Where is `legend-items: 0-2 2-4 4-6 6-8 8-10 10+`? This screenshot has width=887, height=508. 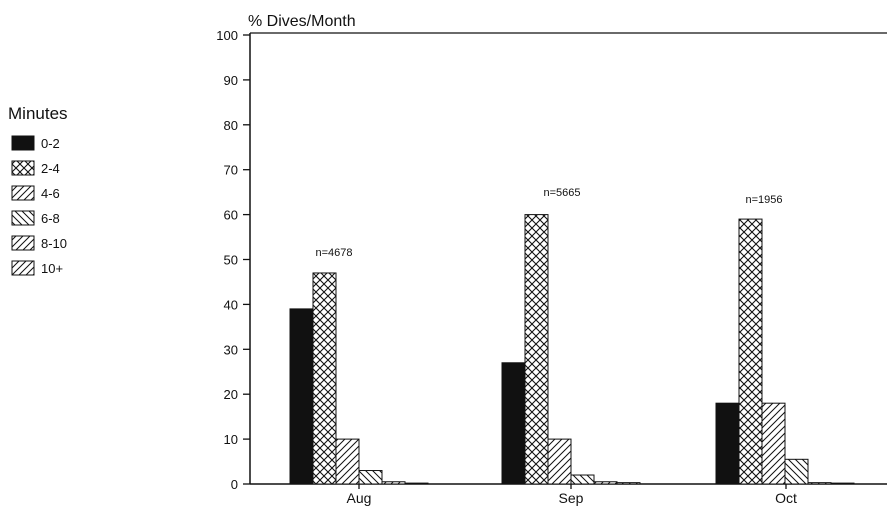
legend-items: 0-2 2-4 4-6 6-8 8-10 10+ is located at coordinates (39, 205).